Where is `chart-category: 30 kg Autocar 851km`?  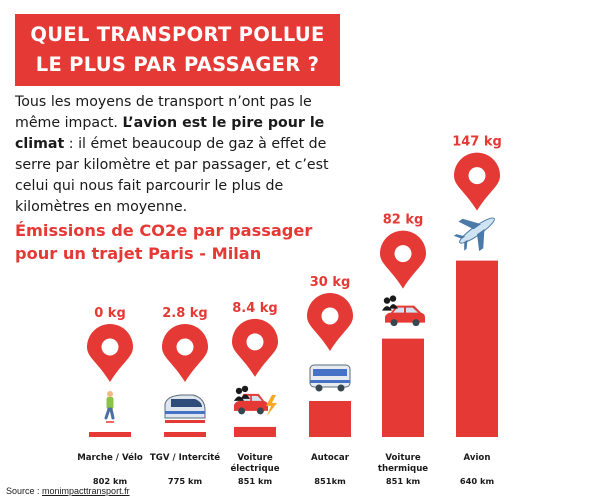 chart-category: 30 kg Autocar 851km is located at coordinates (330, 380).